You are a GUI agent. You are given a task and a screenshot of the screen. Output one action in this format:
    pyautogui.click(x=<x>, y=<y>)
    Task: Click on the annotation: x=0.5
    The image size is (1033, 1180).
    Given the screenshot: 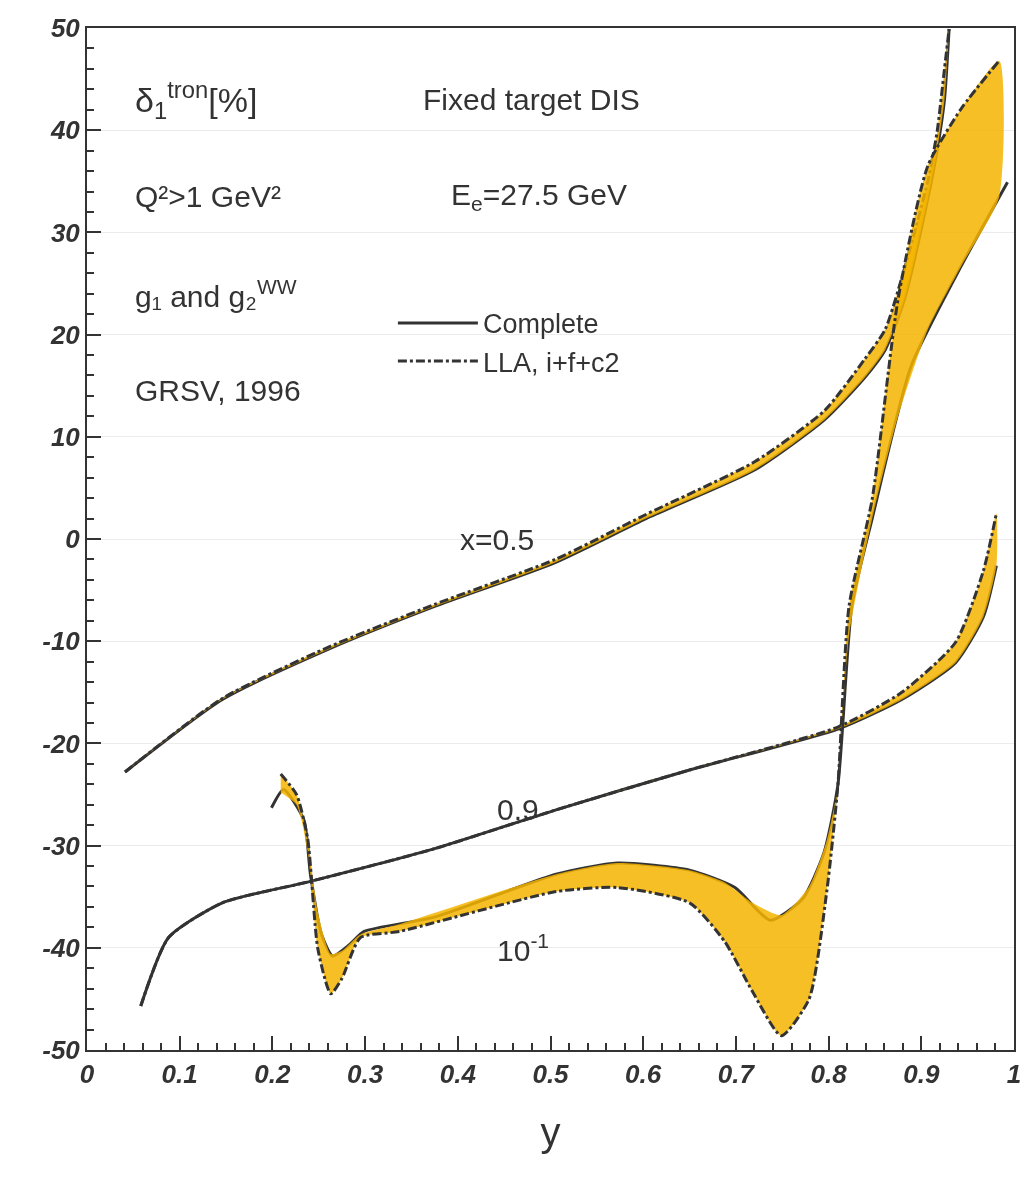 What is the action you would take?
    pyautogui.click(x=497, y=539)
    